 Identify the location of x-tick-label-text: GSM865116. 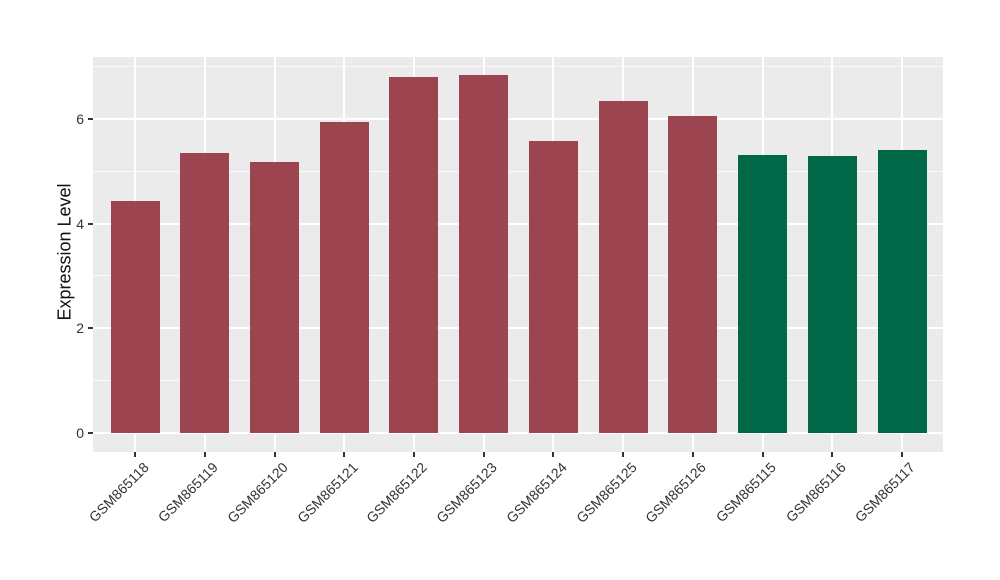
(815, 492).